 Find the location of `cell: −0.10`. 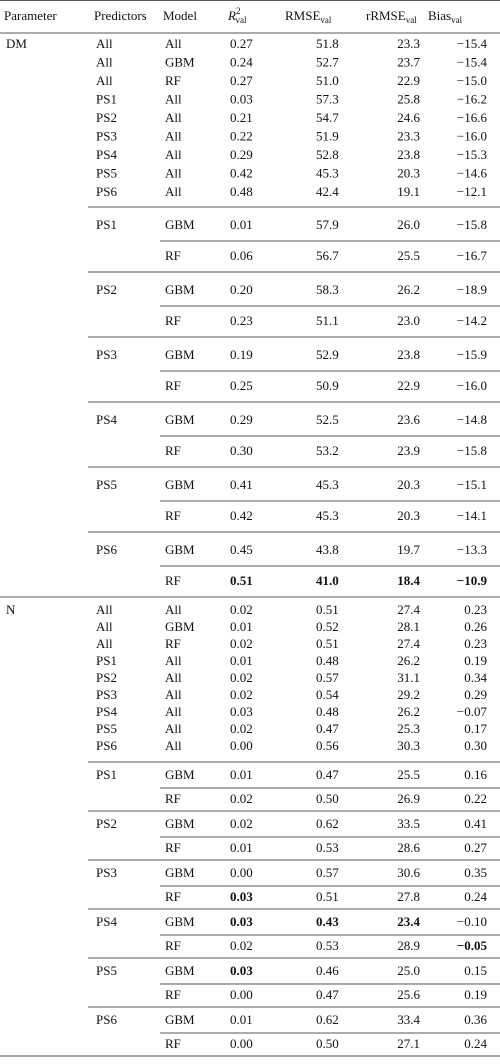

cell: −0.10 is located at coordinates (472, 921).